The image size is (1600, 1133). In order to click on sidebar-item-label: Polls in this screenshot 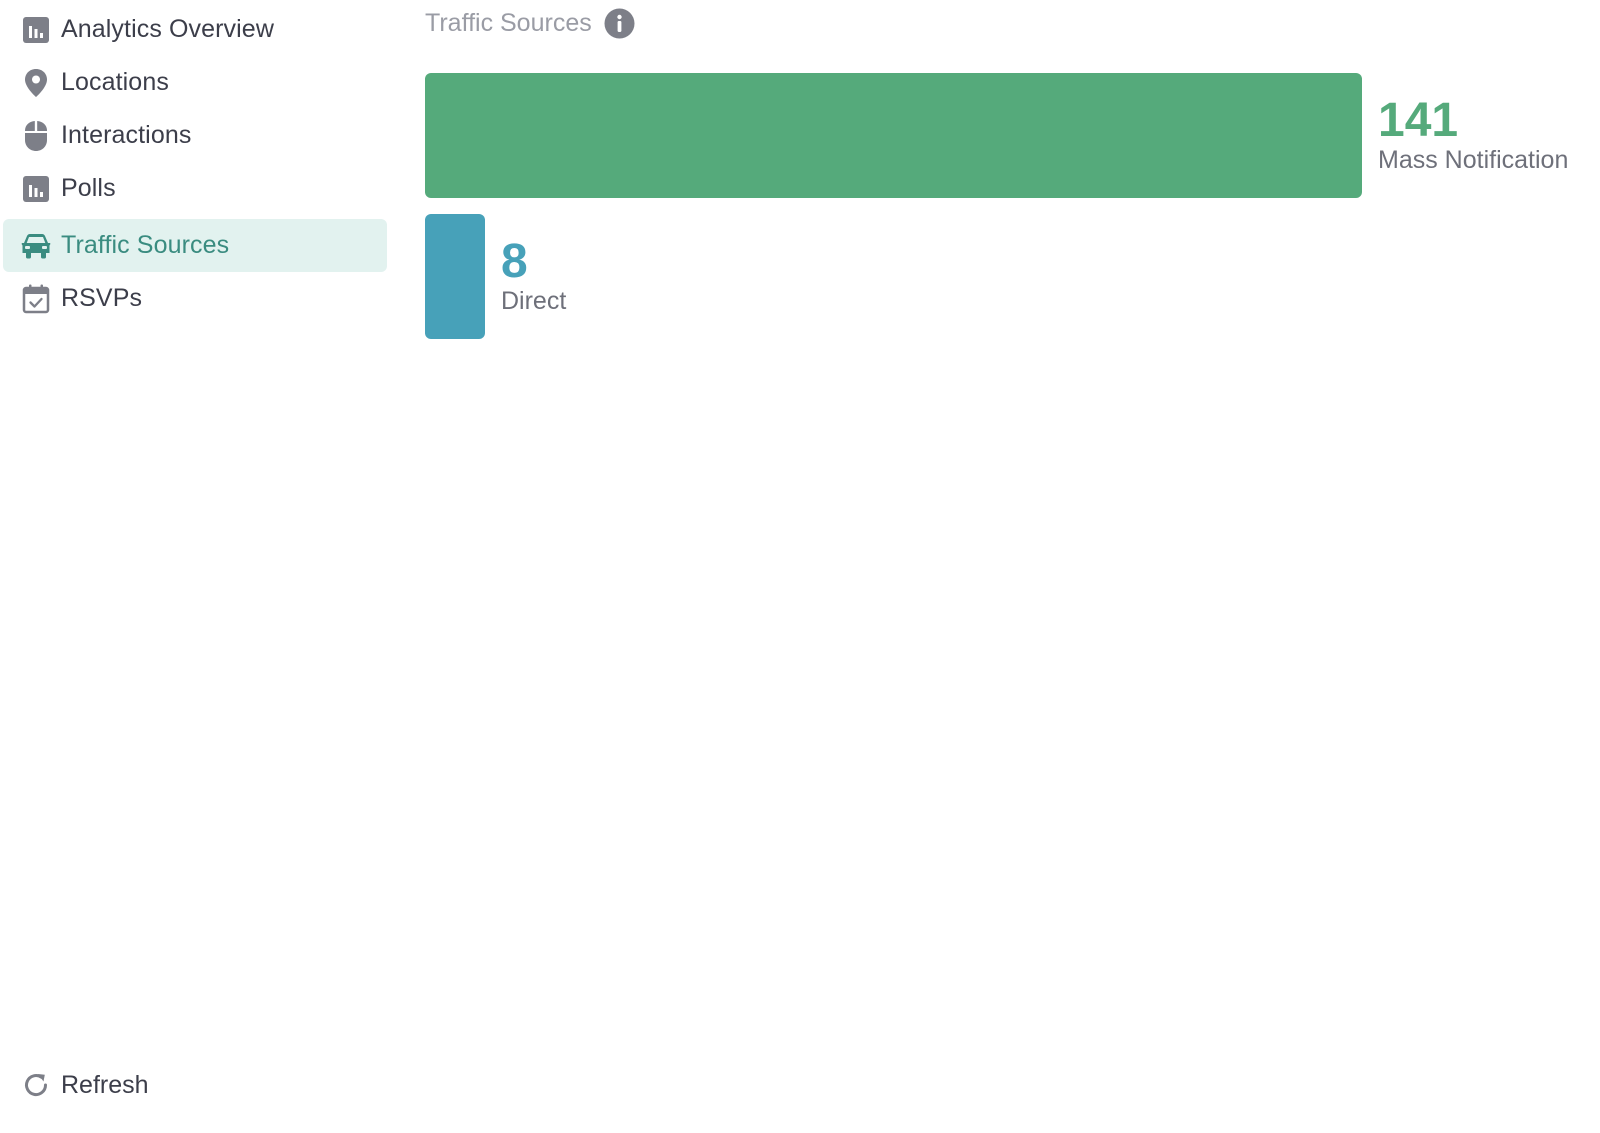, I will do `click(88, 188)`.